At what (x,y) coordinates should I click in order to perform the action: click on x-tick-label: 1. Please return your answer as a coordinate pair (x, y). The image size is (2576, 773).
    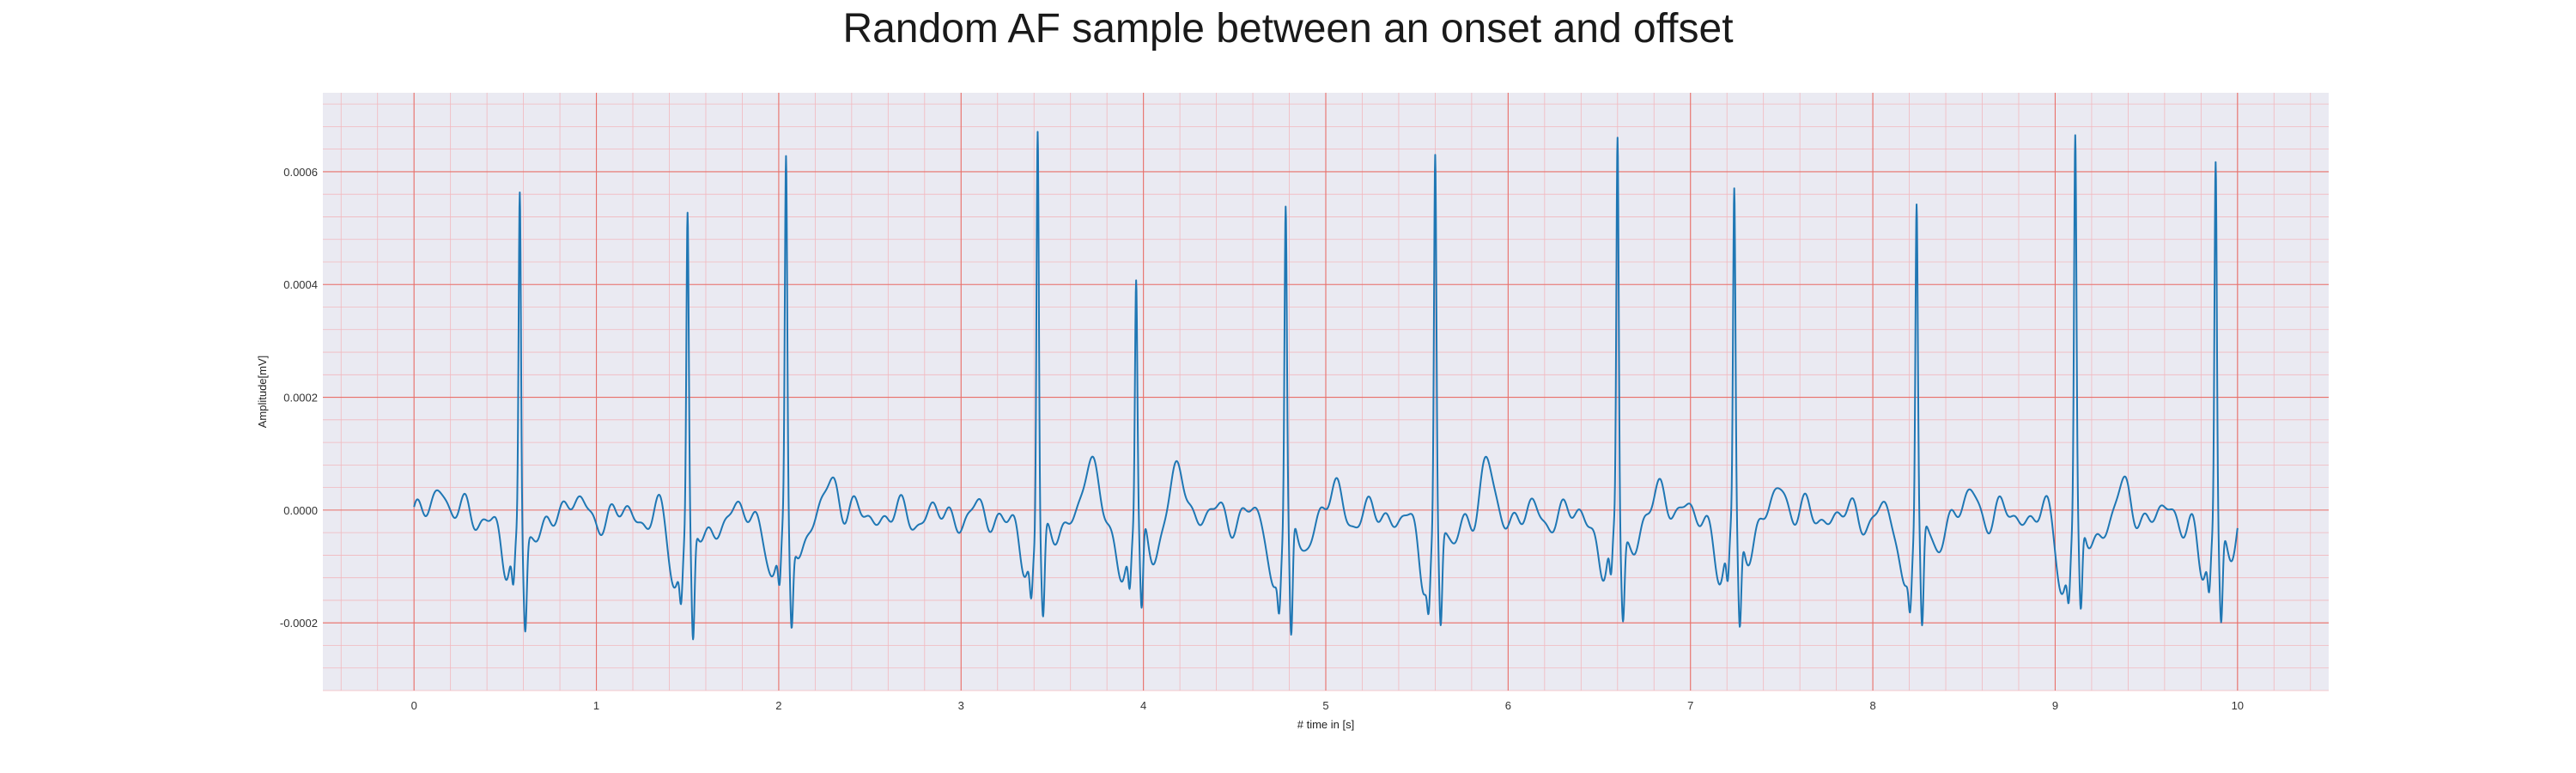
    Looking at the image, I should click on (596, 705).